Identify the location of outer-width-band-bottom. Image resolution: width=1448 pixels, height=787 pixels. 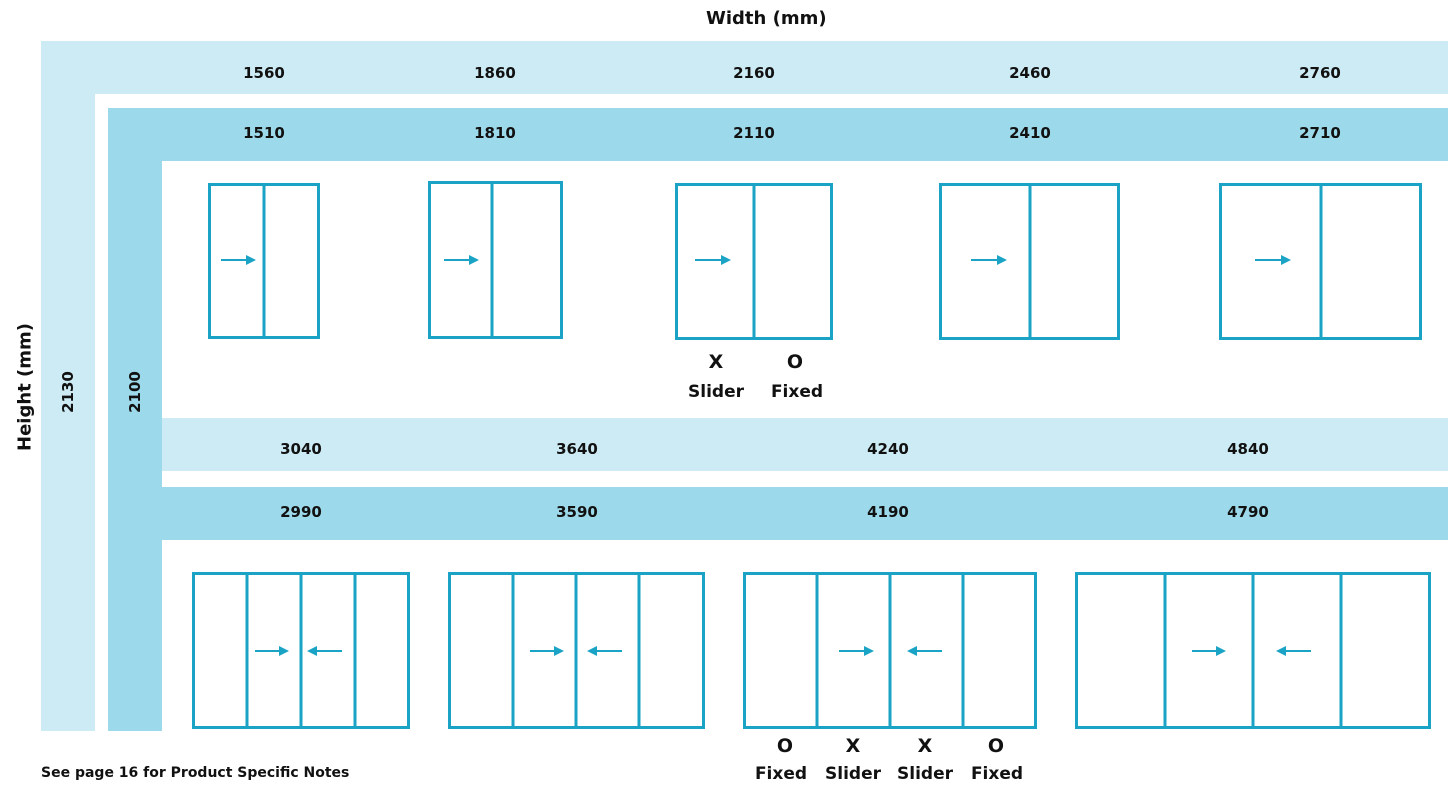
(805, 444).